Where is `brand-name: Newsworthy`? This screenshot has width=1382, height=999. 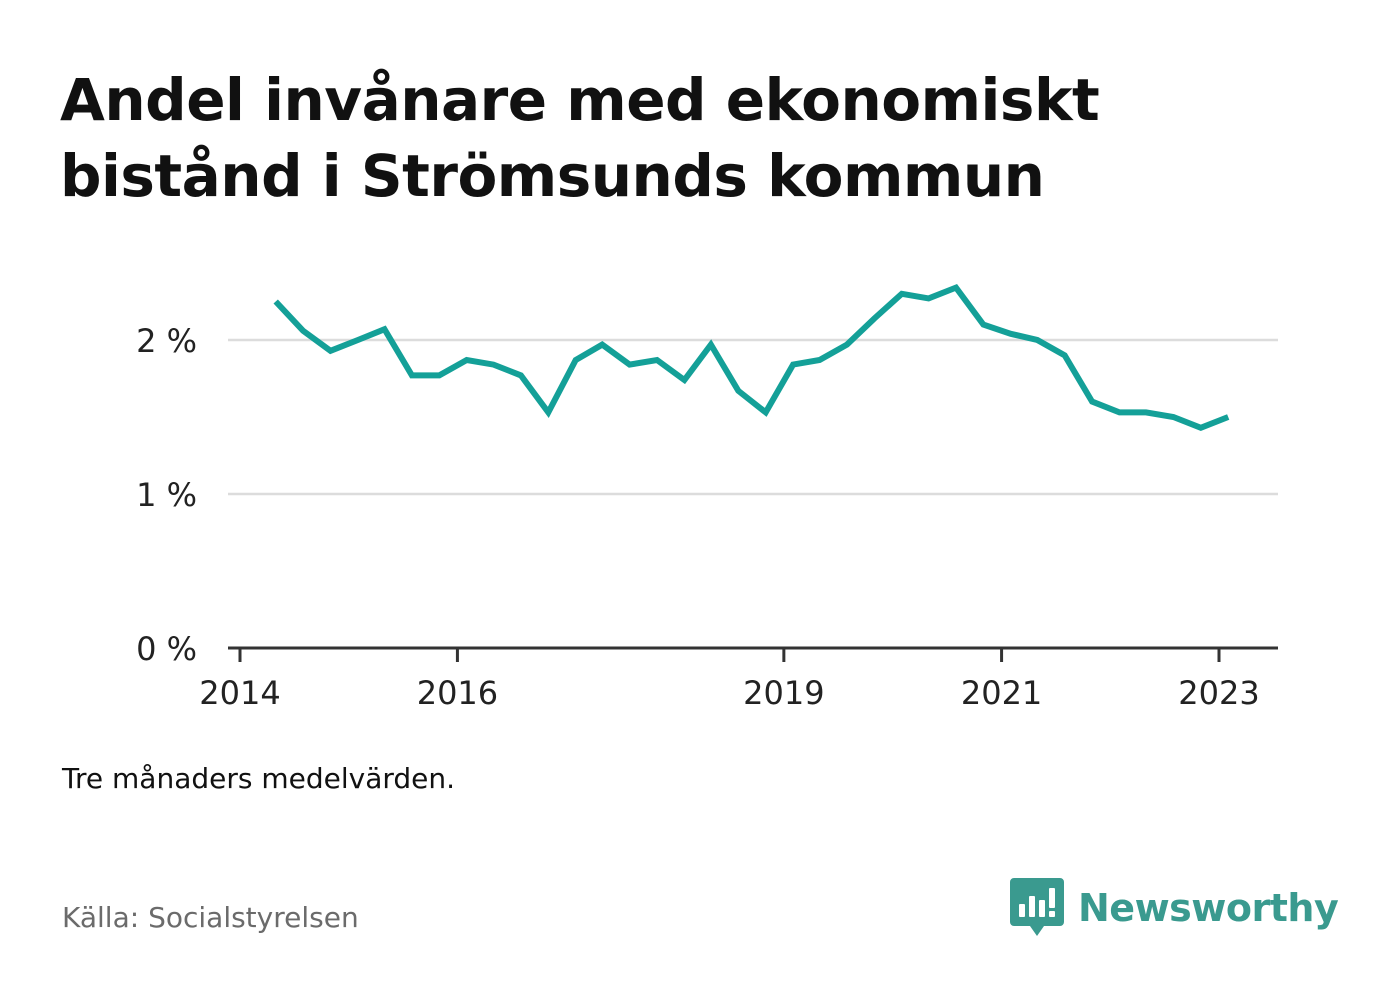 brand-name: Newsworthy is located at coordinates (1208, 908).